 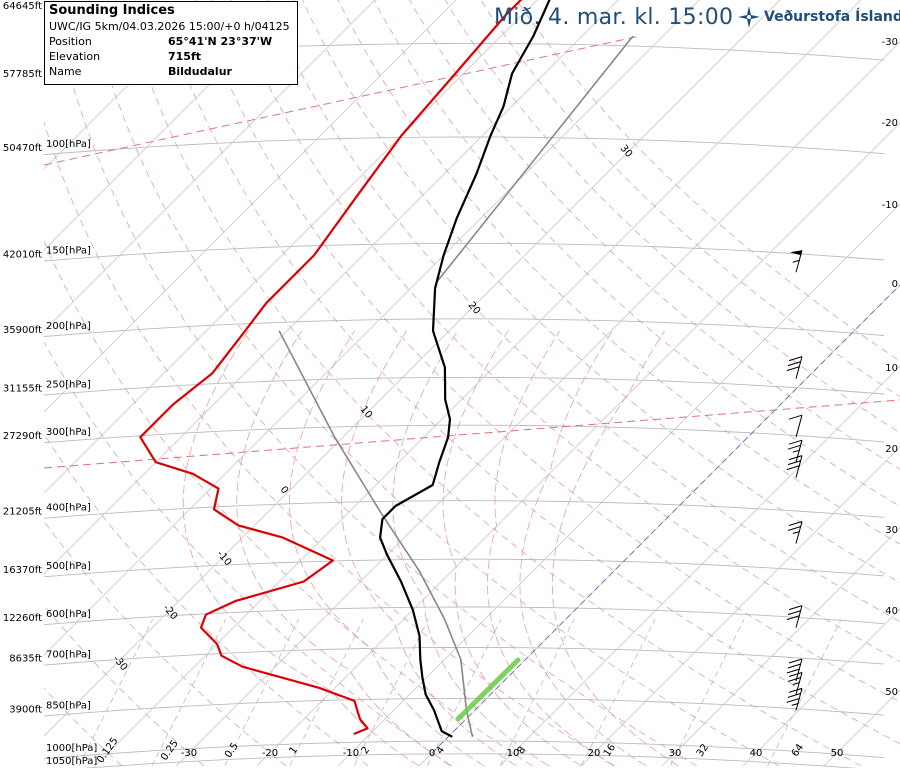 What do you see at coordinates (189, 753) in the screenshot?
I see `temperature-tick-bottom: -30` at bounding box center [189, 753].